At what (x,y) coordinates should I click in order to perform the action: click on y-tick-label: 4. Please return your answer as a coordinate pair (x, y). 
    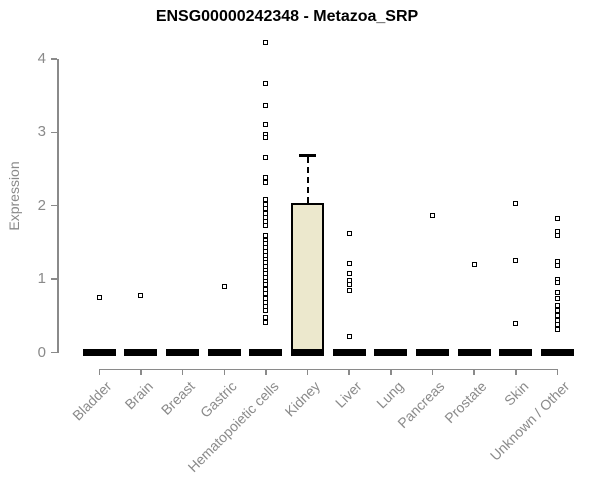
    Looking at the image, I should click on (41, 58).